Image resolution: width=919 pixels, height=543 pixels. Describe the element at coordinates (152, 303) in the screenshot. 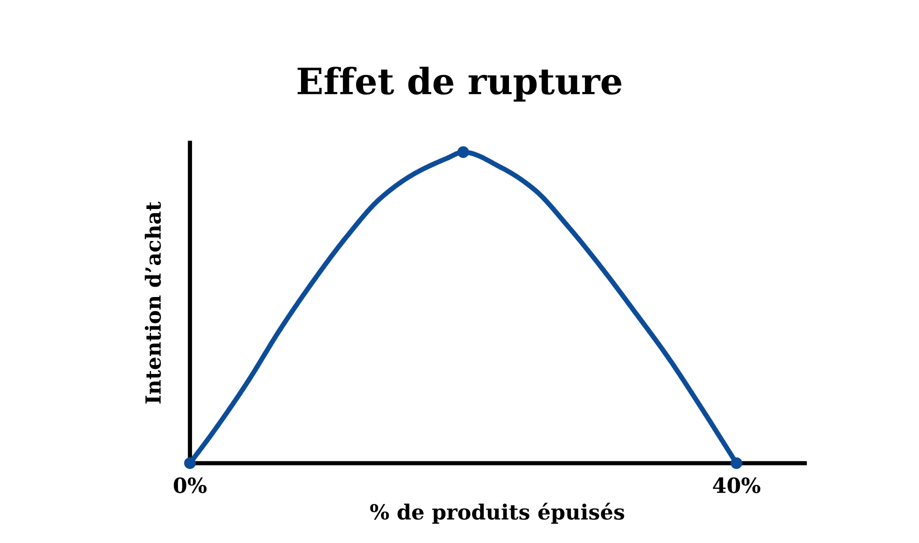

I see `y-axis-title: Intention d’achat` at that location.